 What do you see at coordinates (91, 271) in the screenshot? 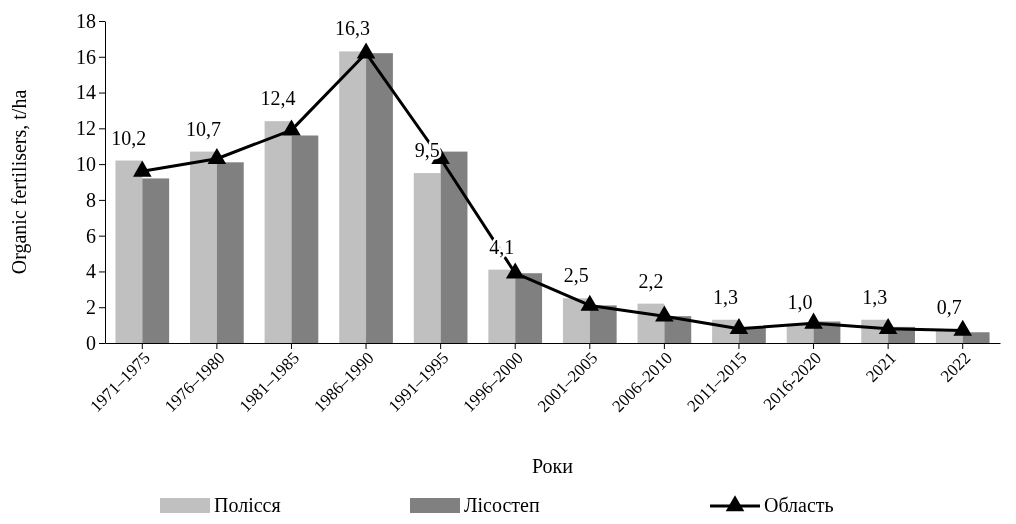
I see `y-tick-label: 4` at bounding box center [91, 271].